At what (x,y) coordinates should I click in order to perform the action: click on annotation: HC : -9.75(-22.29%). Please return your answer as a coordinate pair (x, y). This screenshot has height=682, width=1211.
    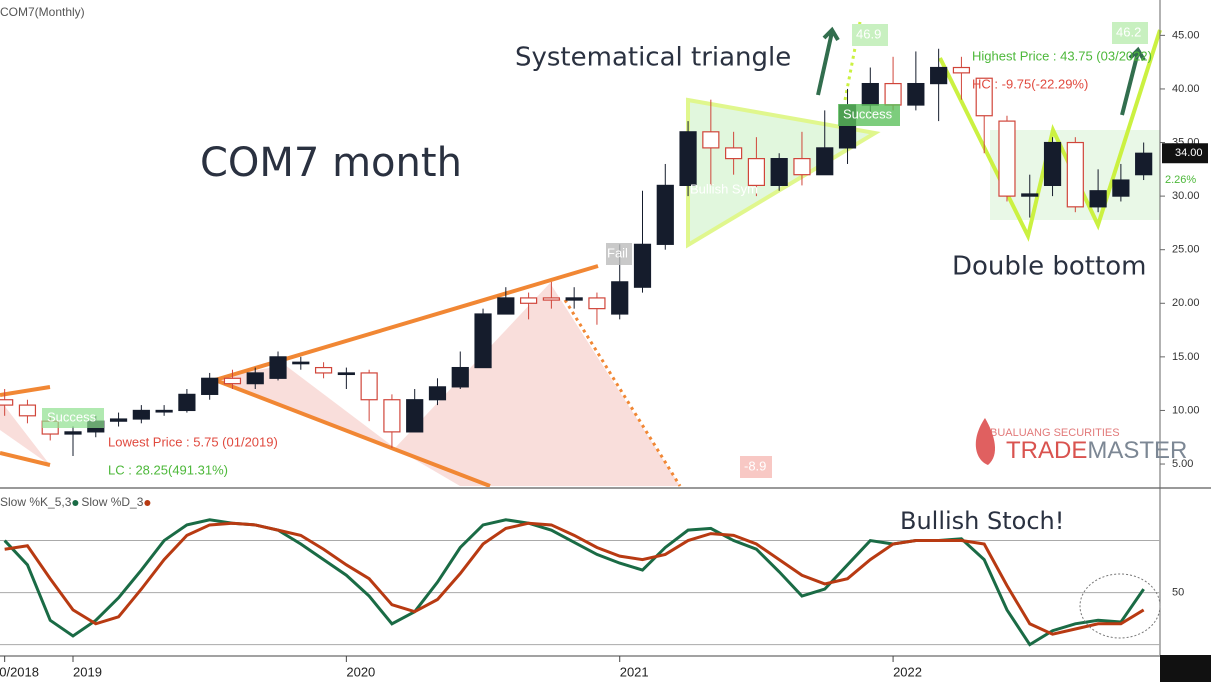
    Looking at the image, I should click on (1030, 83).